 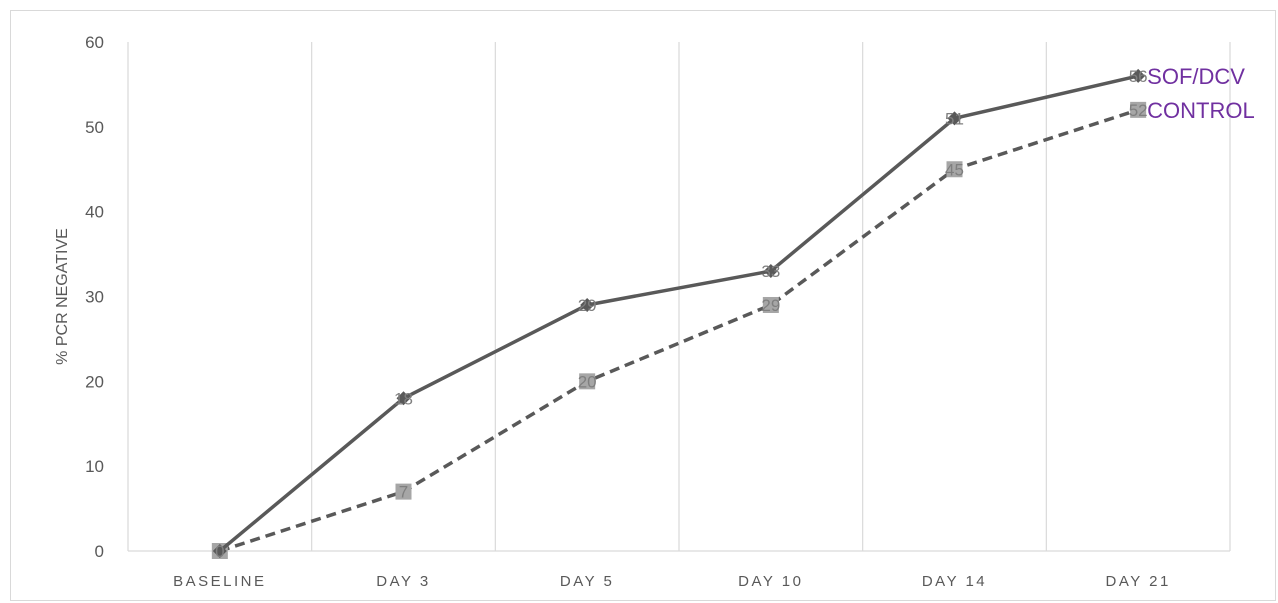 What do you see at coordinates (770, 581) in the screenshot?
I see `x-tick-label: DAY 10` at bounding box center [770, 581].